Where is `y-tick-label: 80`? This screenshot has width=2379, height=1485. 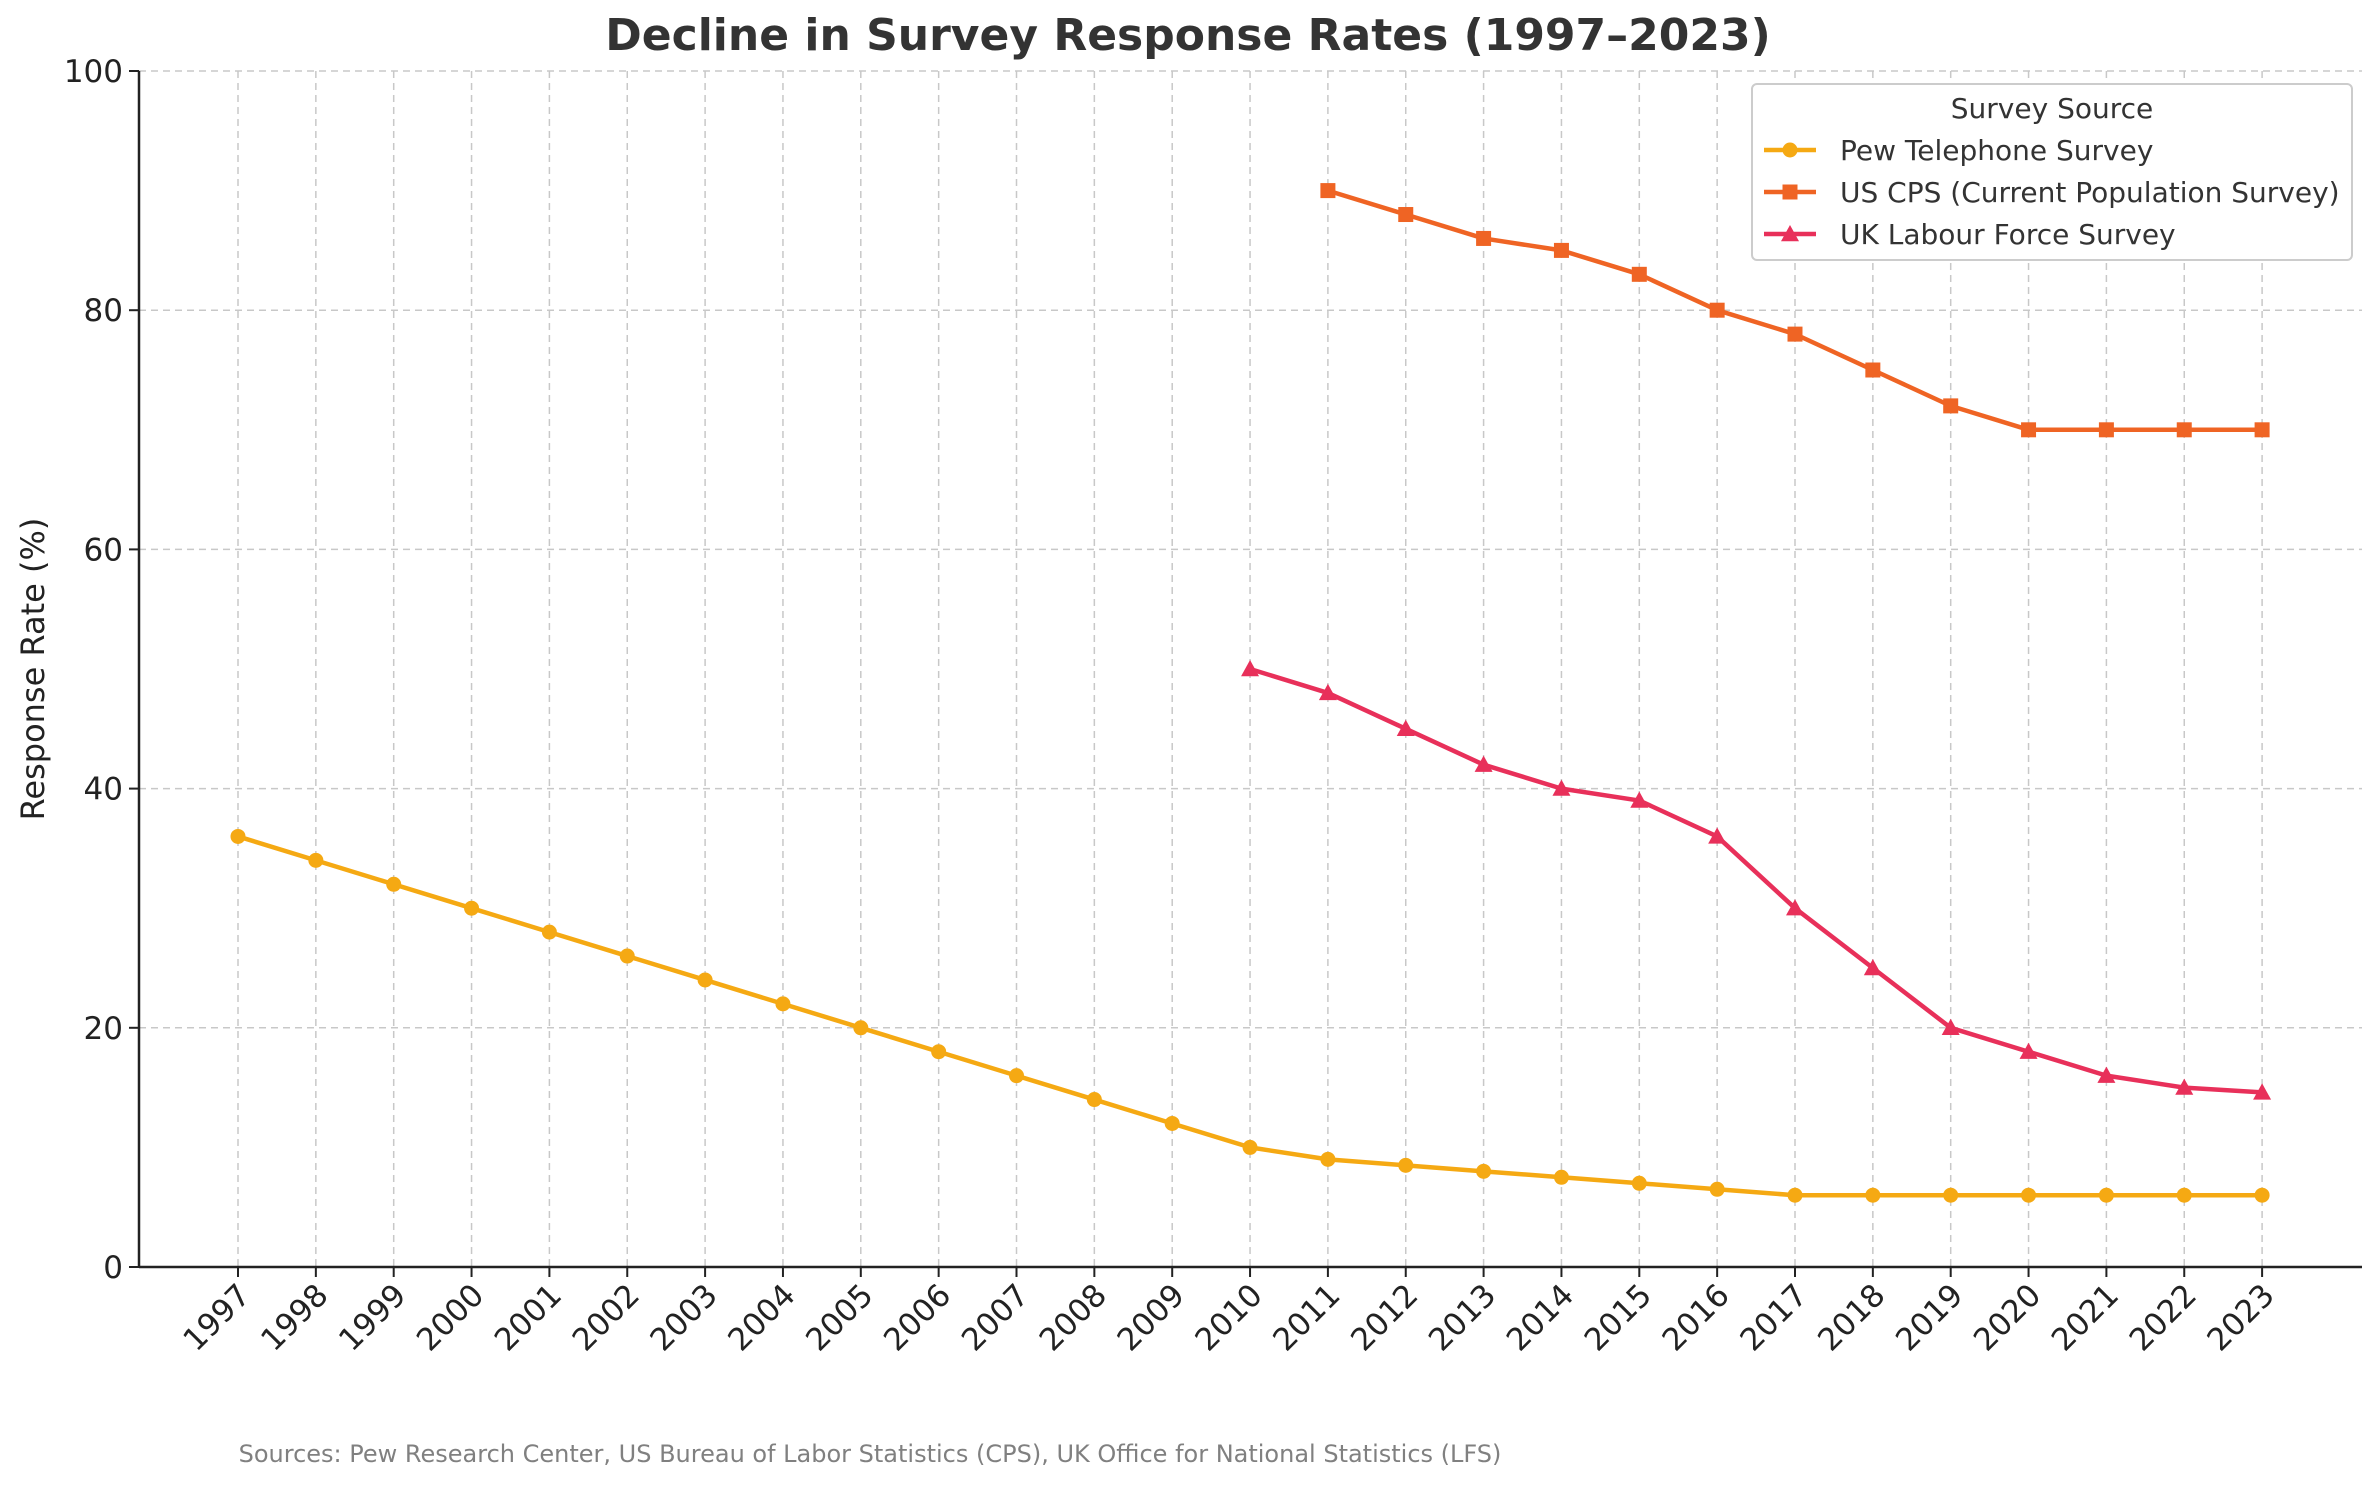
y-tick-label: 80 is located at coordinates (103, 311).